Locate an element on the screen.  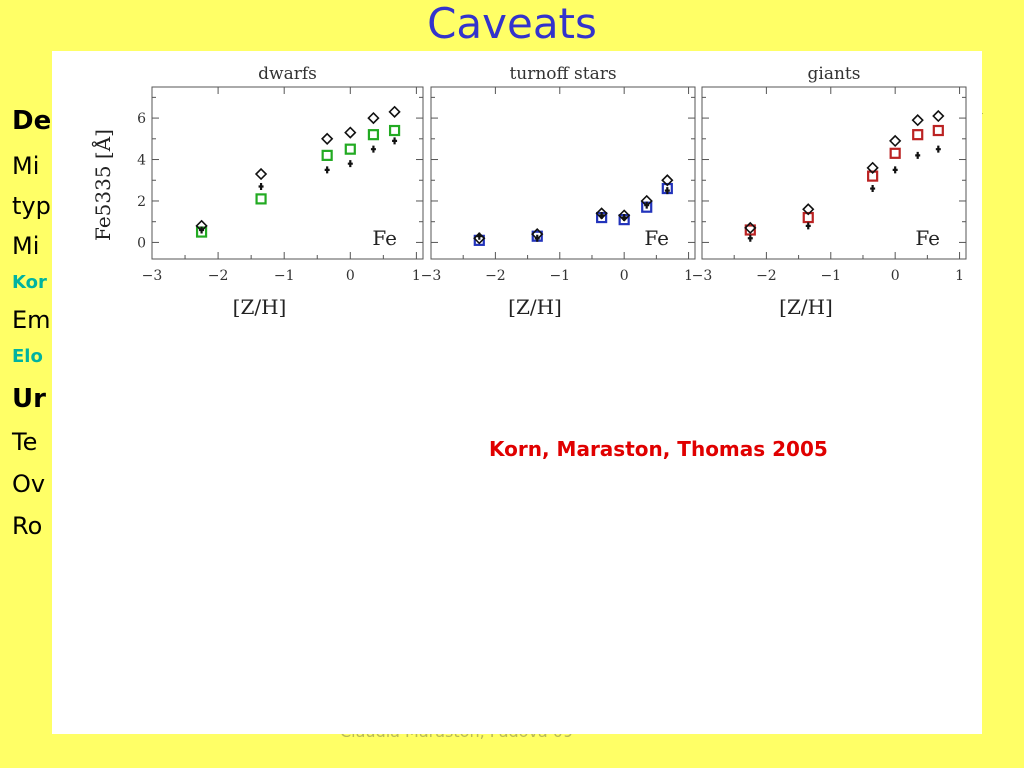
background-line: Elo is located at coordinates (27, 356).